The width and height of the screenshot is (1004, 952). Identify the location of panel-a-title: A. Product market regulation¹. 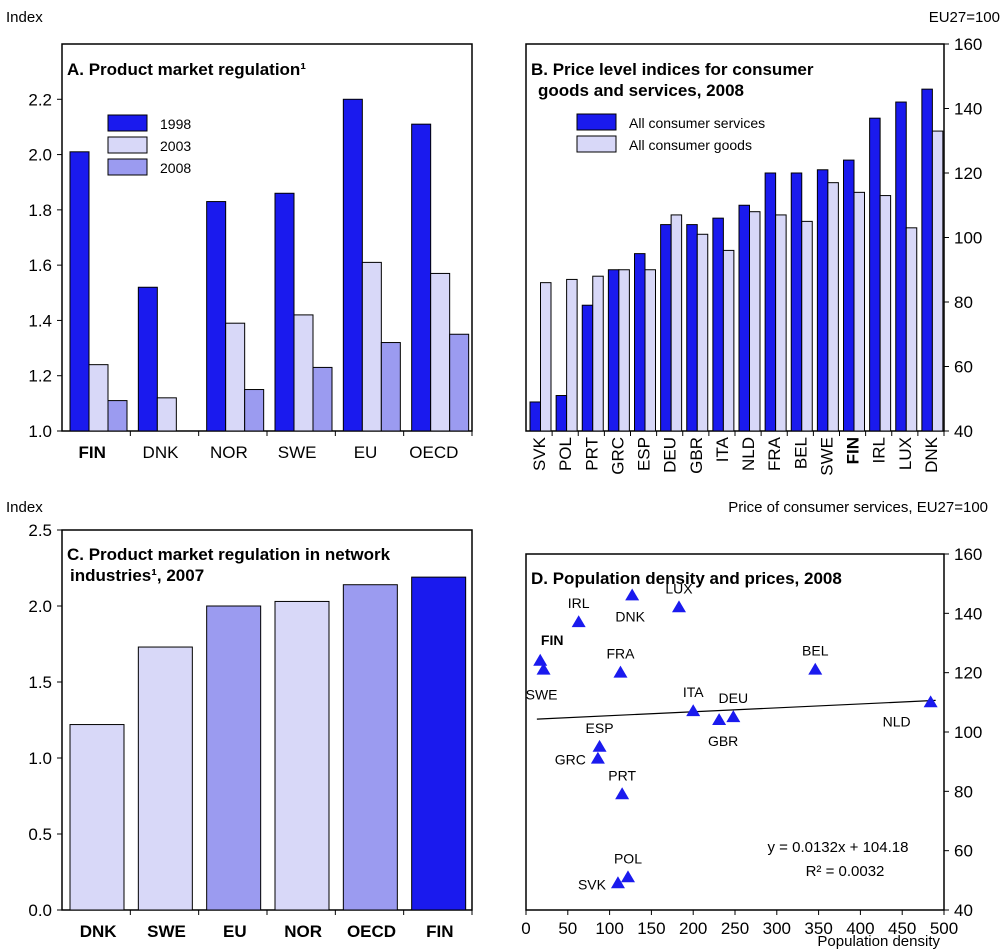
(186, 69).